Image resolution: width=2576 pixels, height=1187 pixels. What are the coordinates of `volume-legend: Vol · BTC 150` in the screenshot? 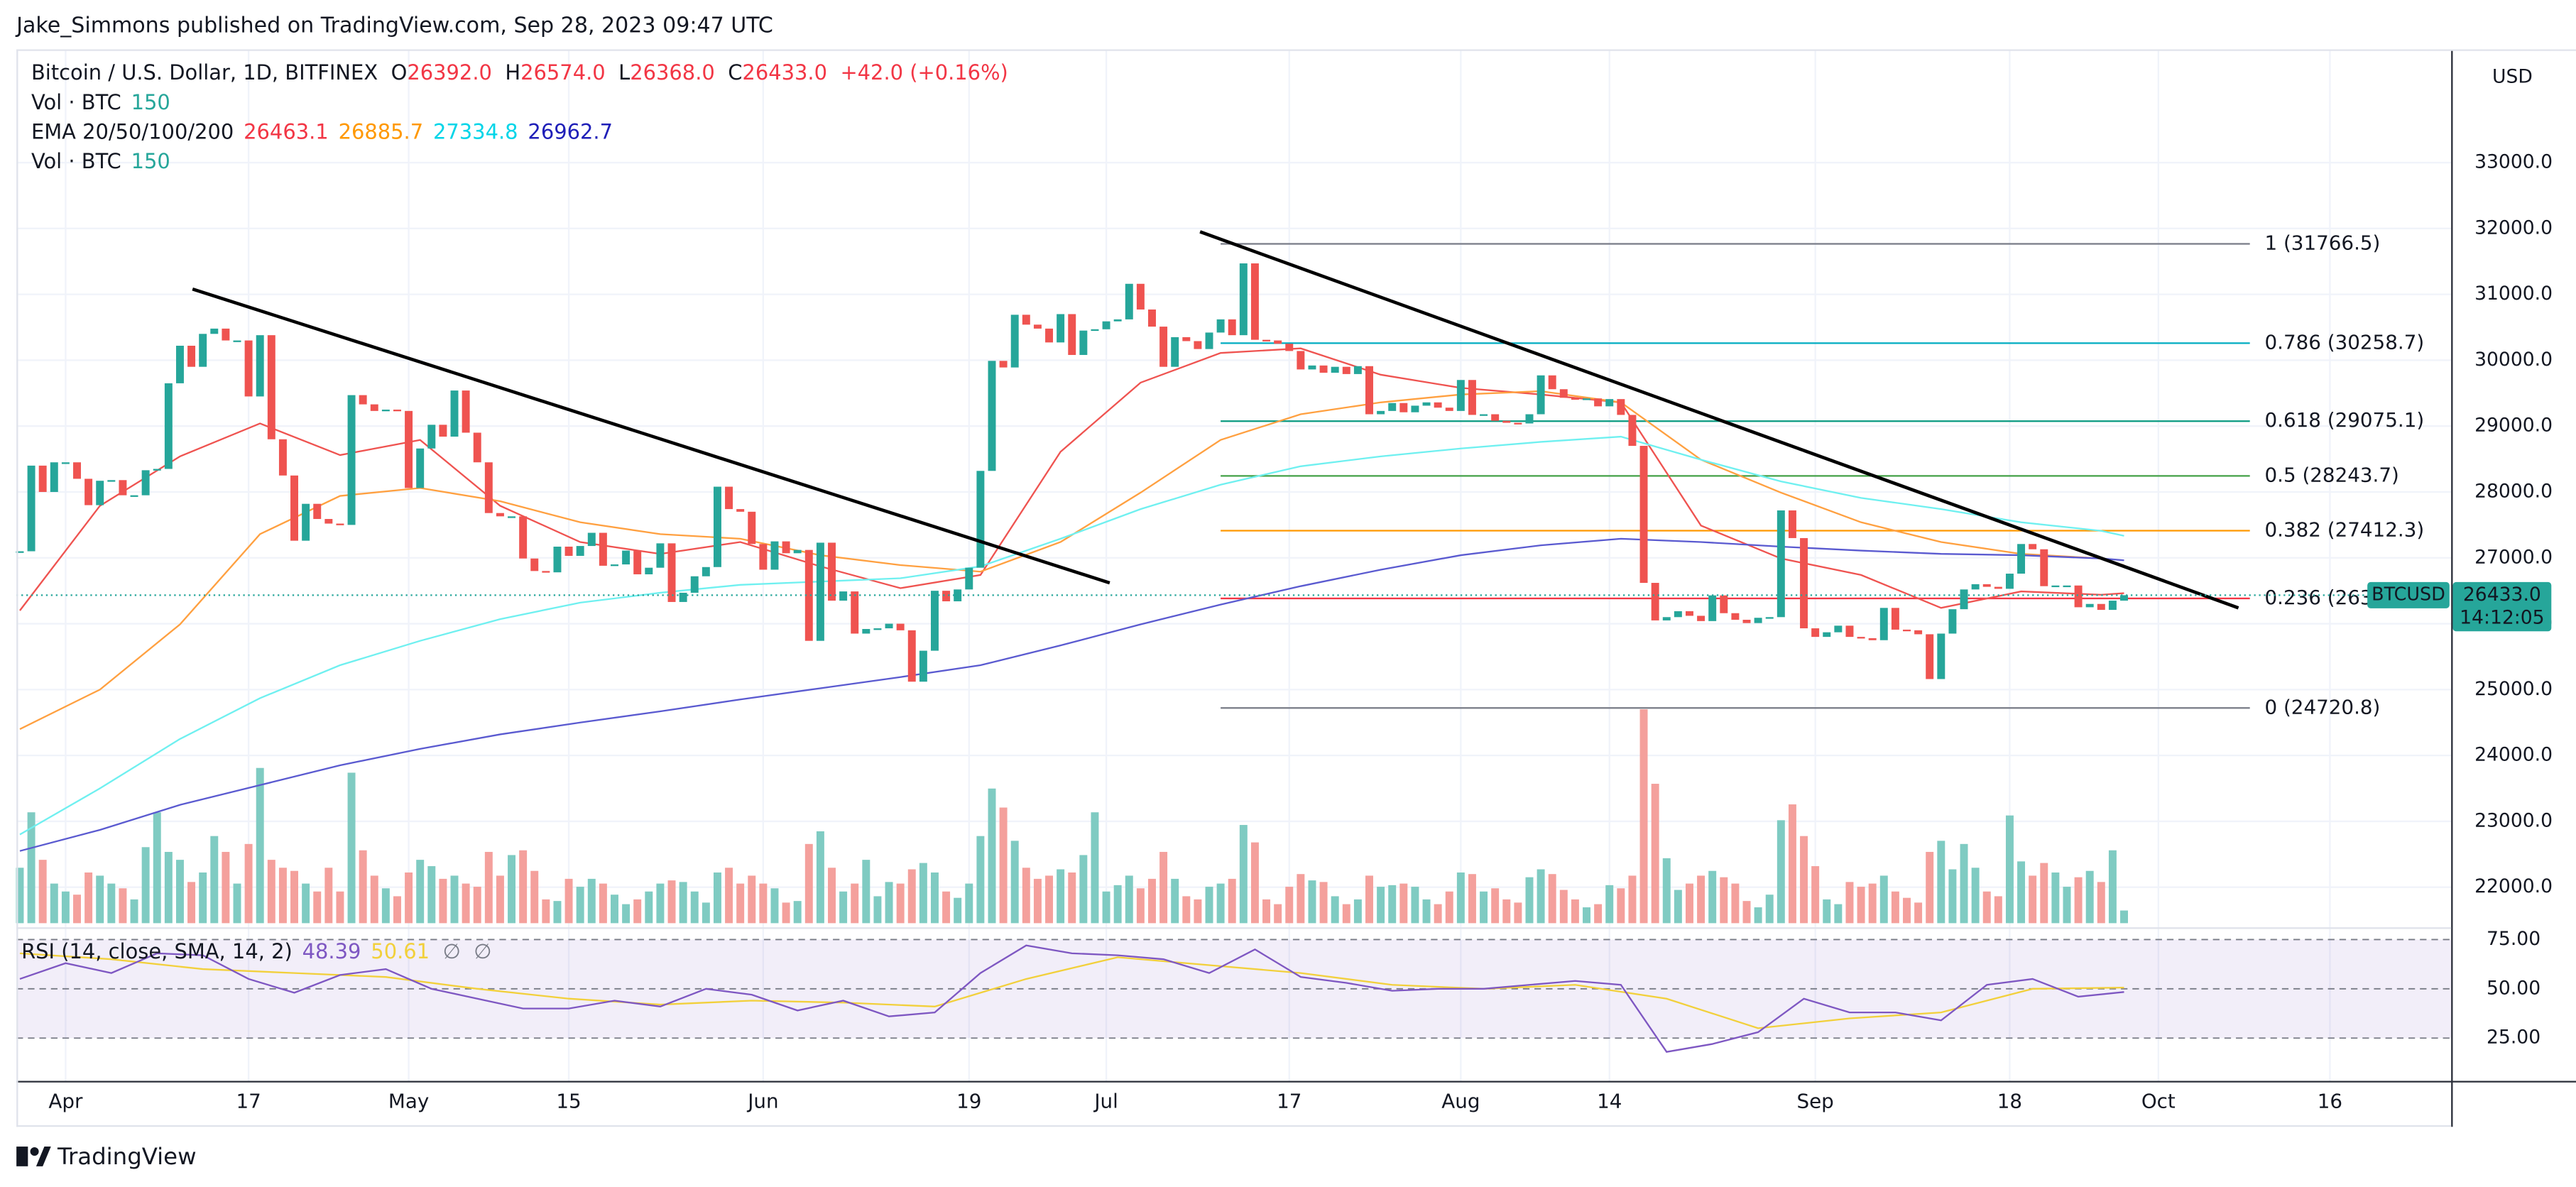 It's located at (100, 161).